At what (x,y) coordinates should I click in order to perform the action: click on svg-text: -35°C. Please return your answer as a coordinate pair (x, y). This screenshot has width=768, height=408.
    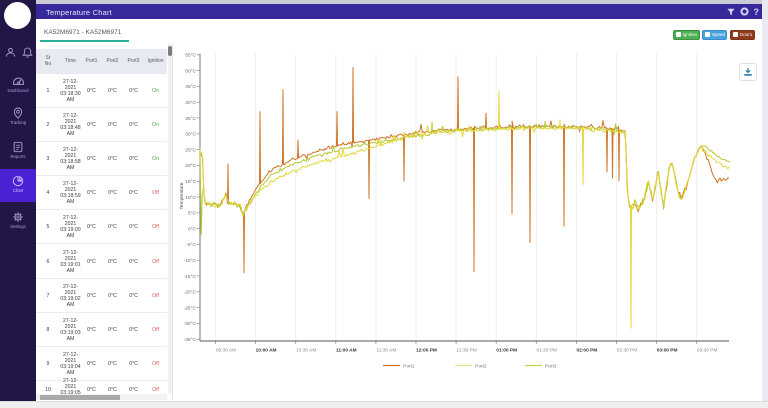
    Looking at the image, I should click on (190, 340).